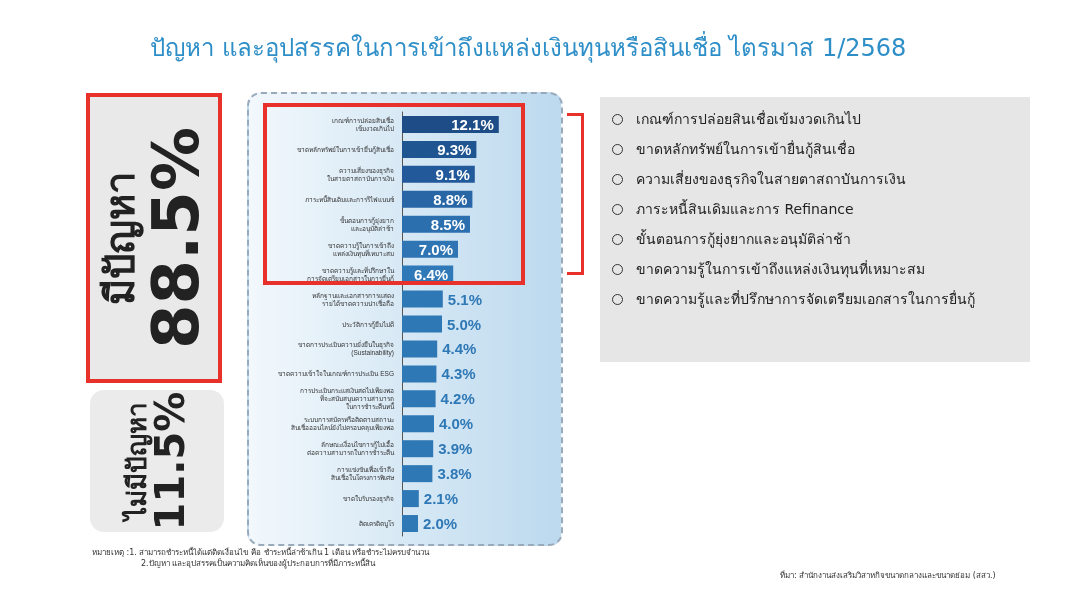 The width and height of the screenshot is (1079, 605). I want to click on data-label: 9.3%, so click(454, 149).